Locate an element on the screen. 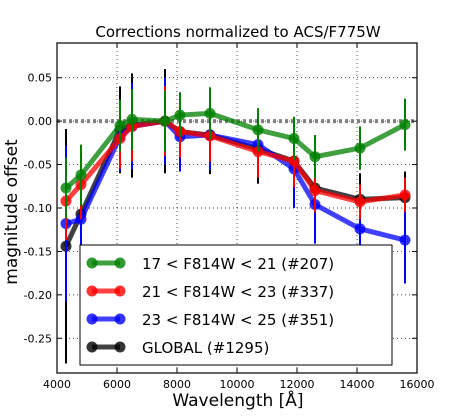 This screenshot has height=417, width=463. x-tick-label: 6000 is located at coordinates (117, 384).